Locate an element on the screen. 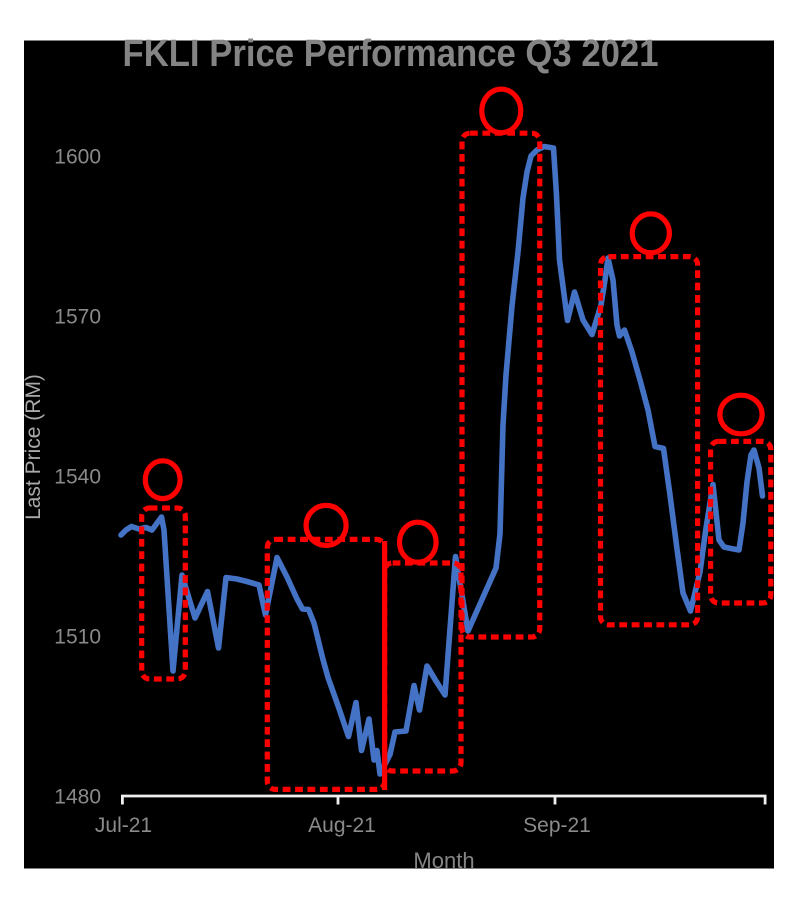 This screenshot has height=921, width=800. svg-text: Month is located at coordinates (443, 860).